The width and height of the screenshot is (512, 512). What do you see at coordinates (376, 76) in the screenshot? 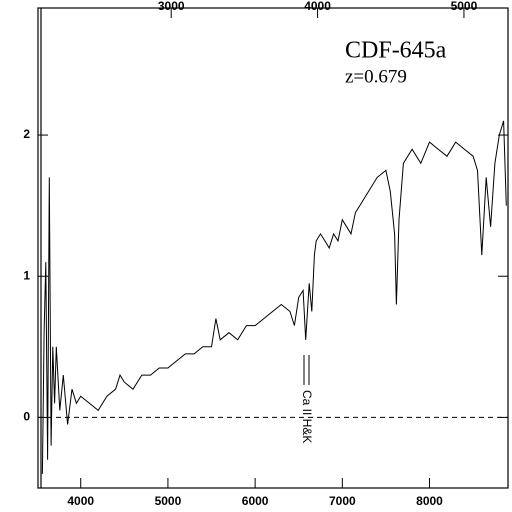
I see `chart-subtitle: z=0.679` at bounding box center [376, 76].